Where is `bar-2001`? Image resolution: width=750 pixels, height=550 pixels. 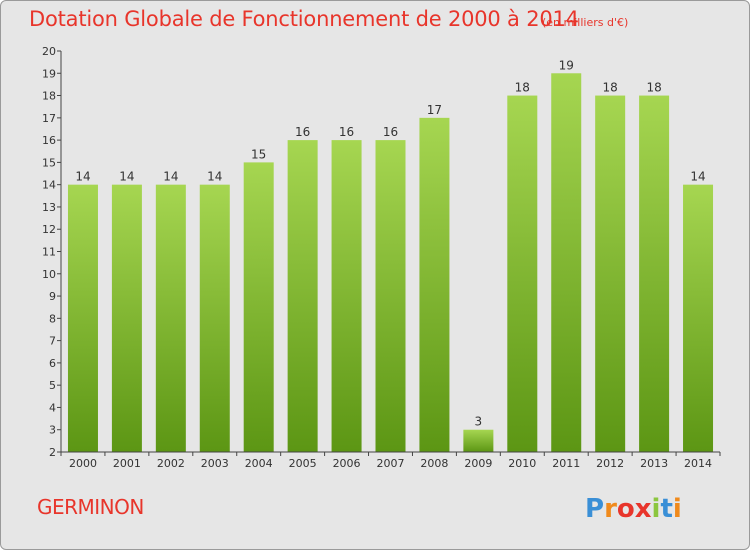
bar-2001 is located at coordinates (126, 318).